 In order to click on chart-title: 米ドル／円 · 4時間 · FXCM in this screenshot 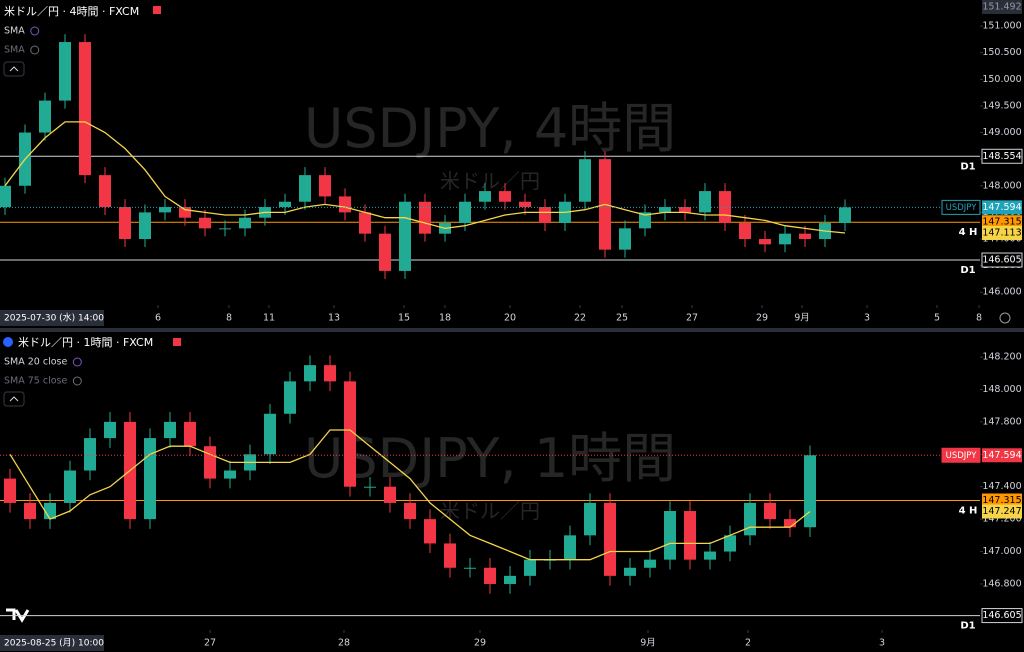, I will do `click(71, 11)`.